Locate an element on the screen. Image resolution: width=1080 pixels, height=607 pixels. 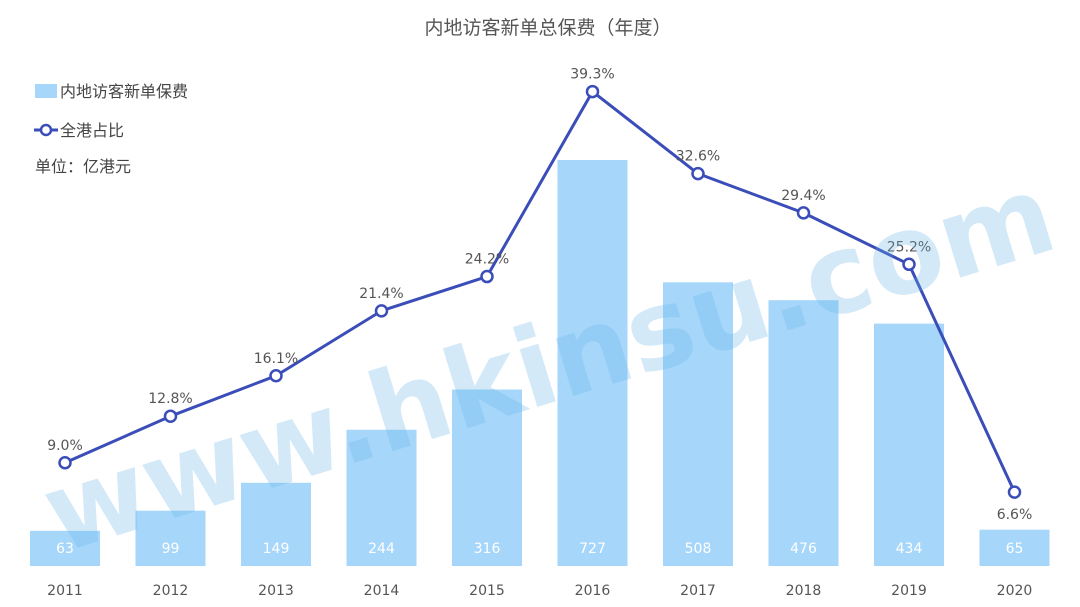
share-label-2019: 25.2% is located at coordinates (909, 247).